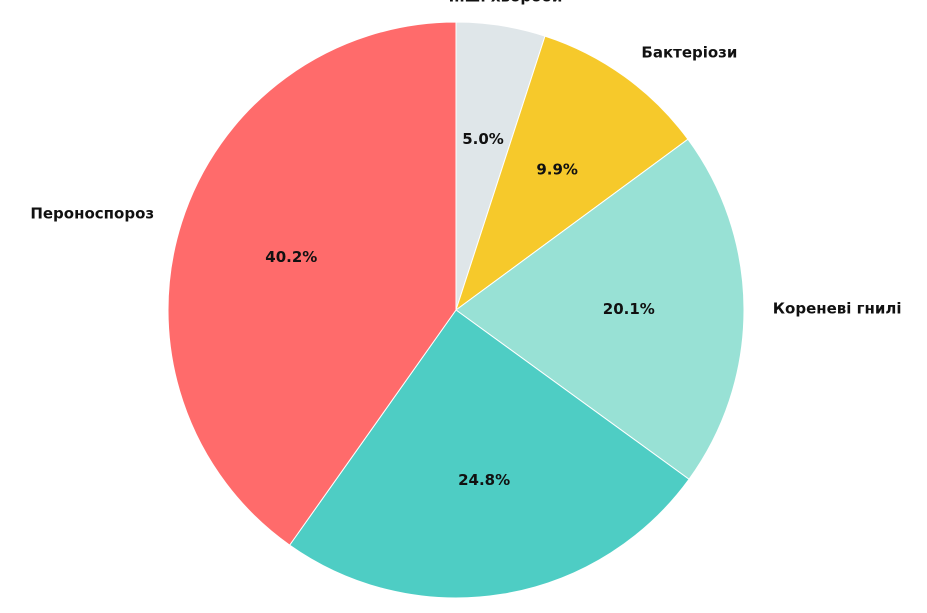 This screenshot has height=613, width=927. Describe the element at coordinates (483, 139) in the screenshot. I see `slice-percent-label: 5.0%` at that location.